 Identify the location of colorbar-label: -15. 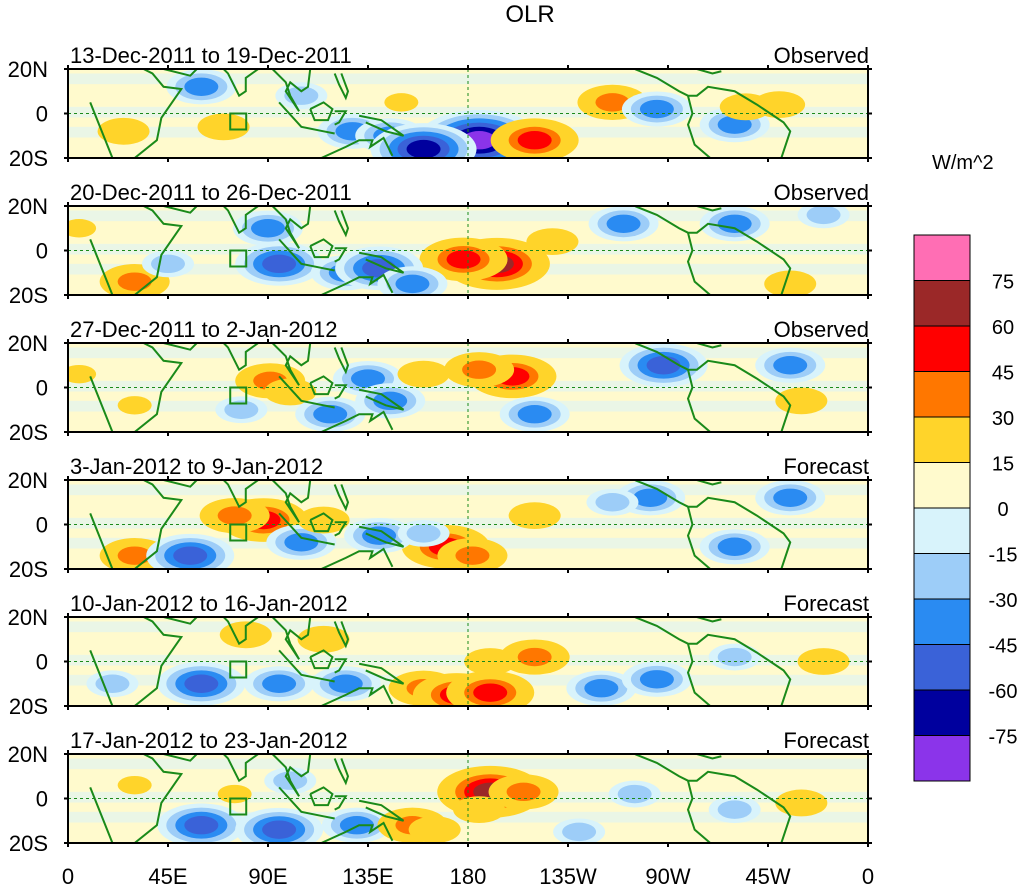
(1003, 556).